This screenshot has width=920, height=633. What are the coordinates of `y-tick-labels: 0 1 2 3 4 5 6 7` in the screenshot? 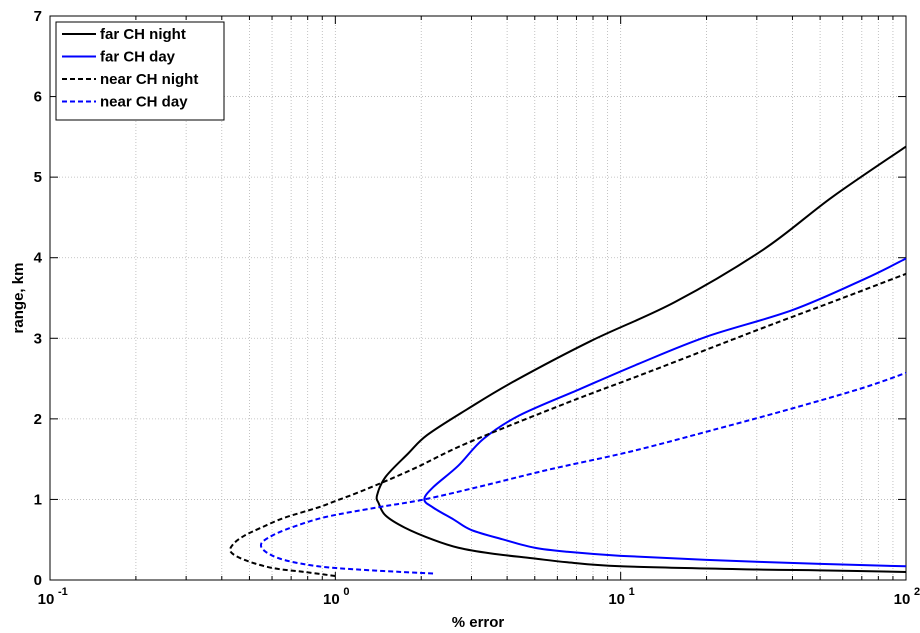 It's located at (38, 298).